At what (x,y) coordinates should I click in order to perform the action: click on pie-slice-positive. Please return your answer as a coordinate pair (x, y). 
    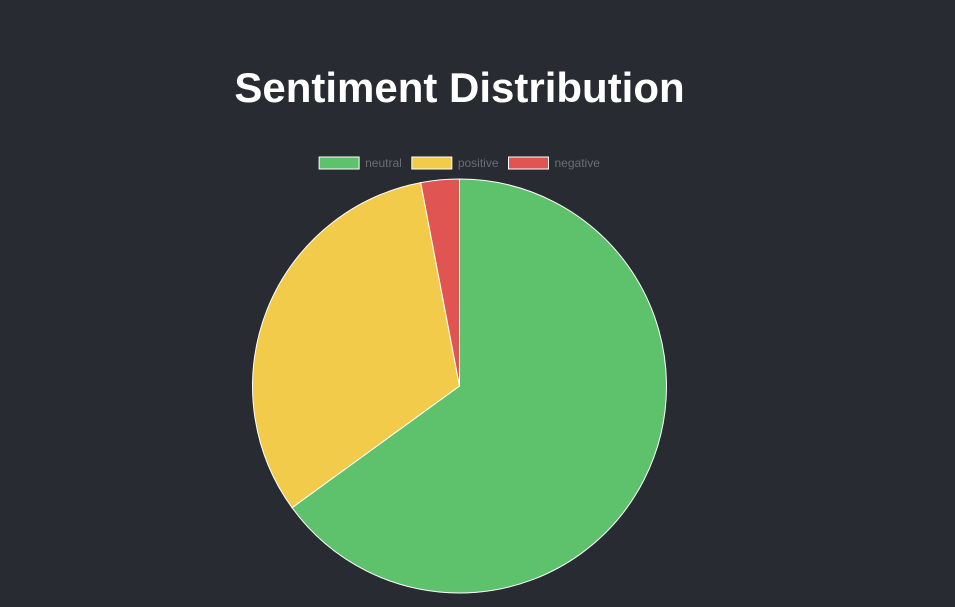
    Looking at the image, I should click on (356, 345).